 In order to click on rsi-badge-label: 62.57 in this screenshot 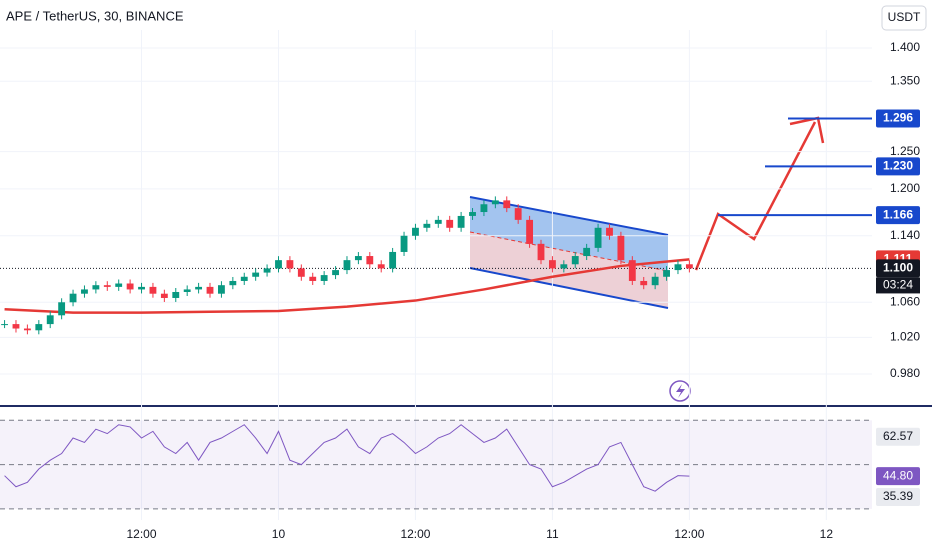, I will do `click(898, 436)`.